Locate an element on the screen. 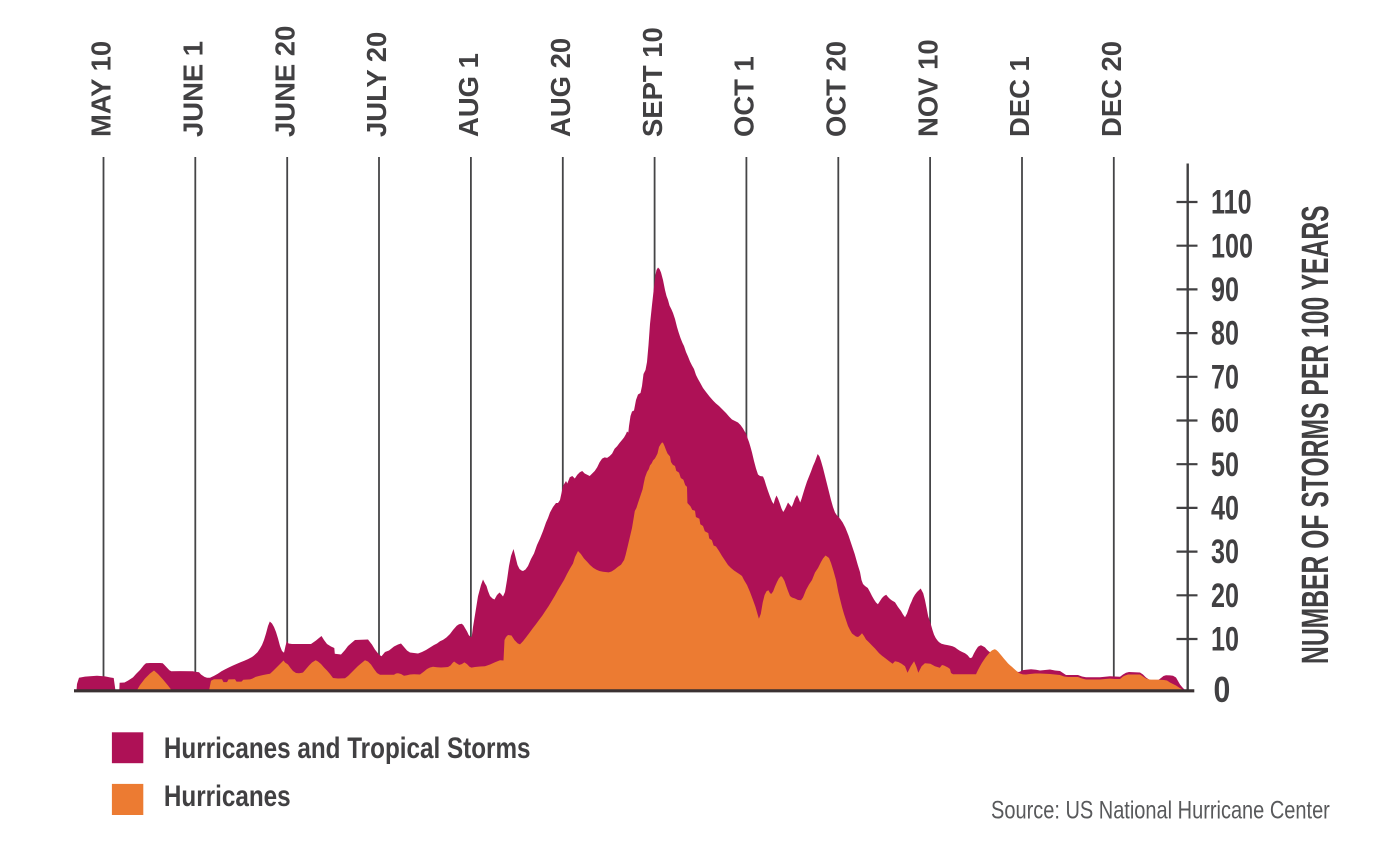  svg-text: 110 is located at coordinates (1231, 203).